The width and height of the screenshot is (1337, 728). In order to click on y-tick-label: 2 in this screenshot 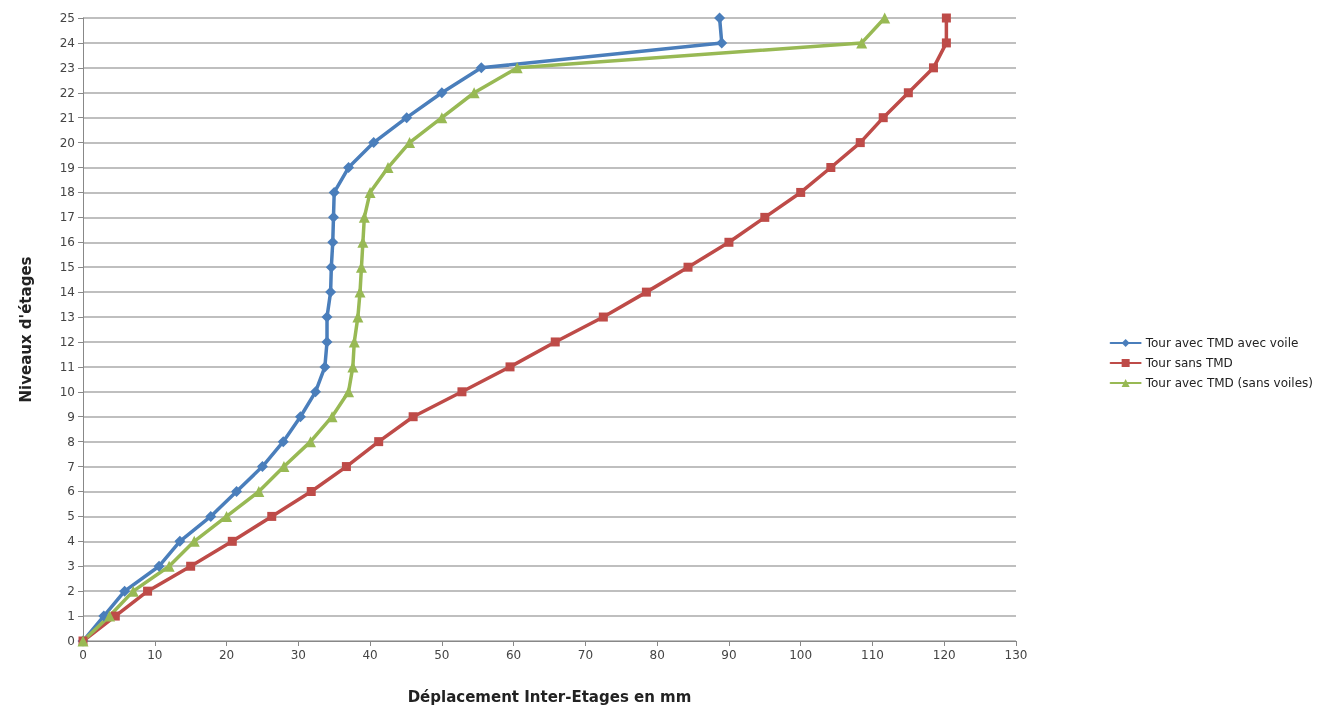, I will do `click(71, 591)`.